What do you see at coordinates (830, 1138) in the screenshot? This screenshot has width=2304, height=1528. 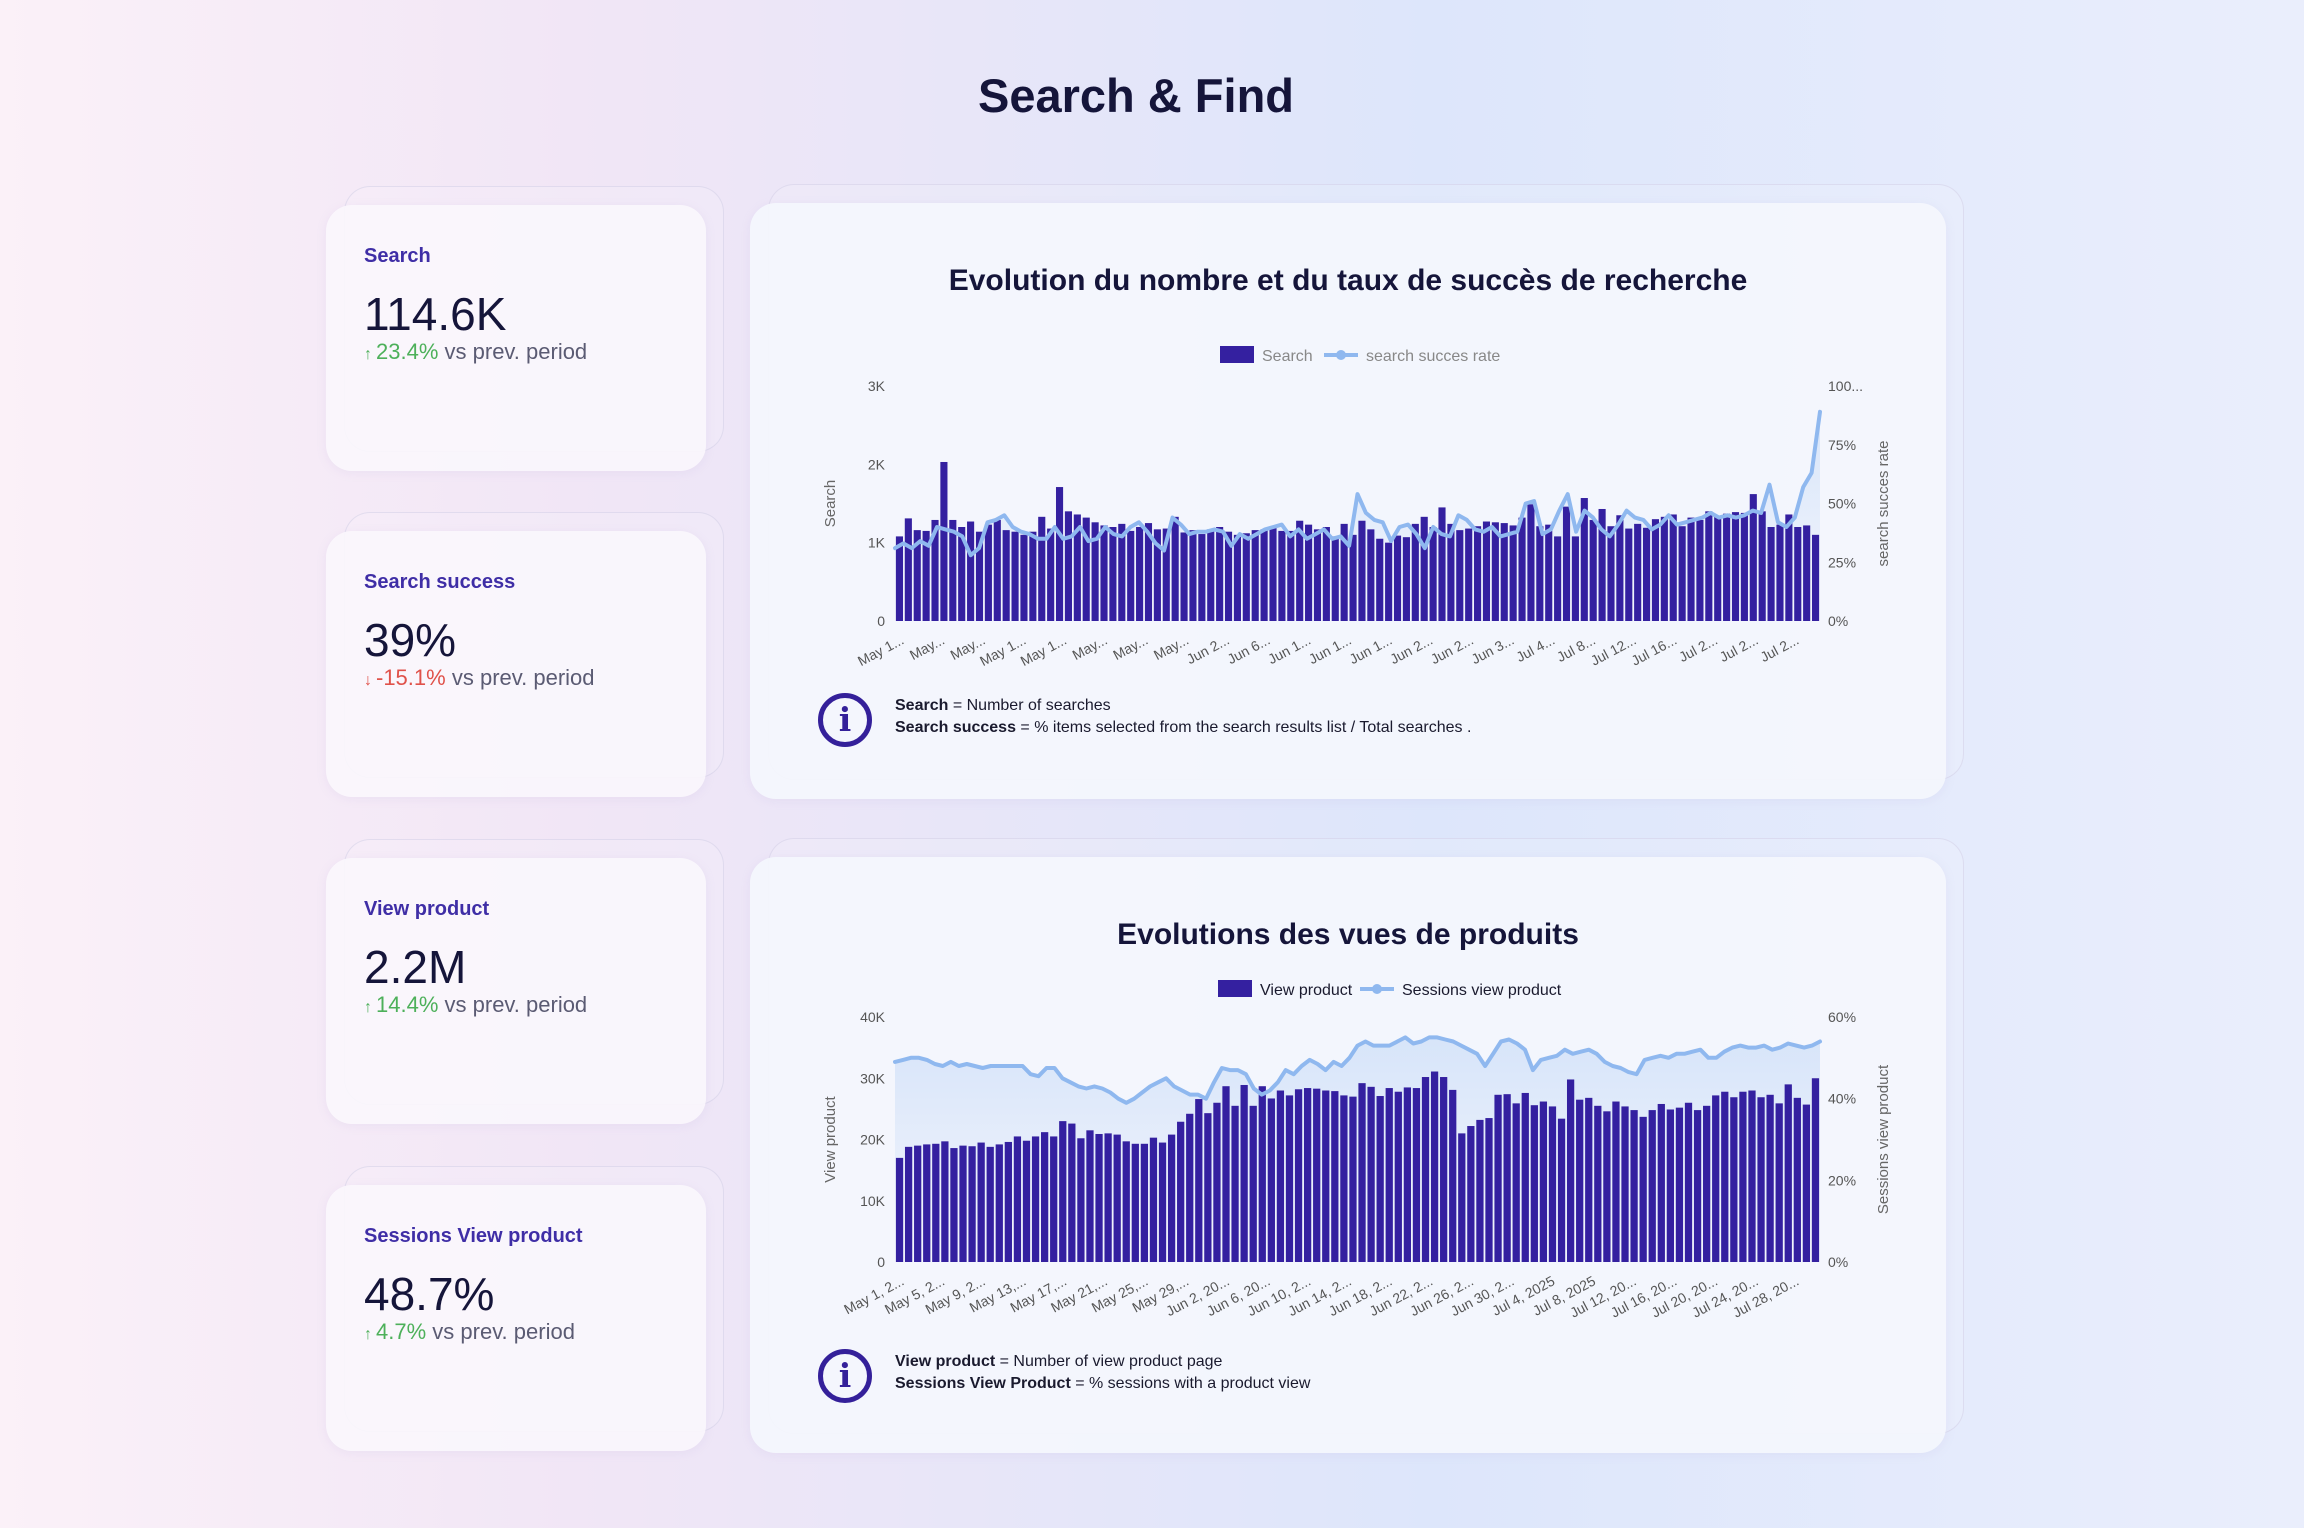 I see `y-axis-label: View product` at bounding box center [830, 1138].